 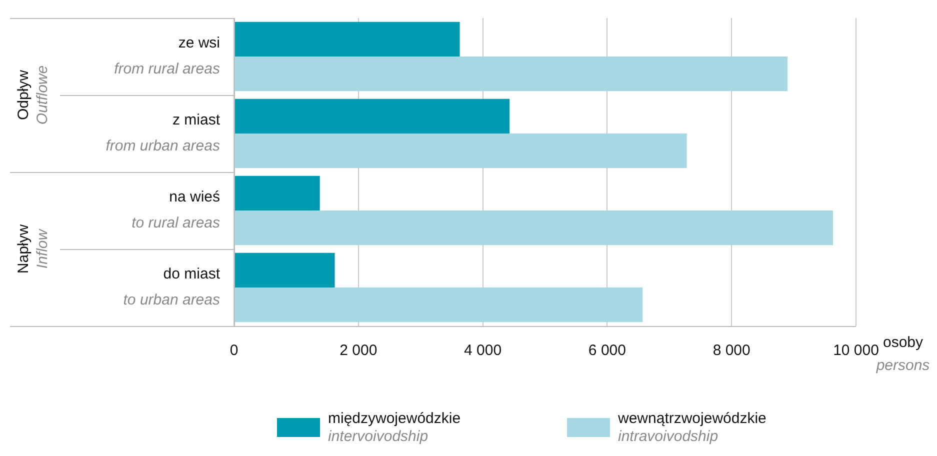 I want to click on y-tick-label: ze wsi from rural areas, so click(x=167, y=56).